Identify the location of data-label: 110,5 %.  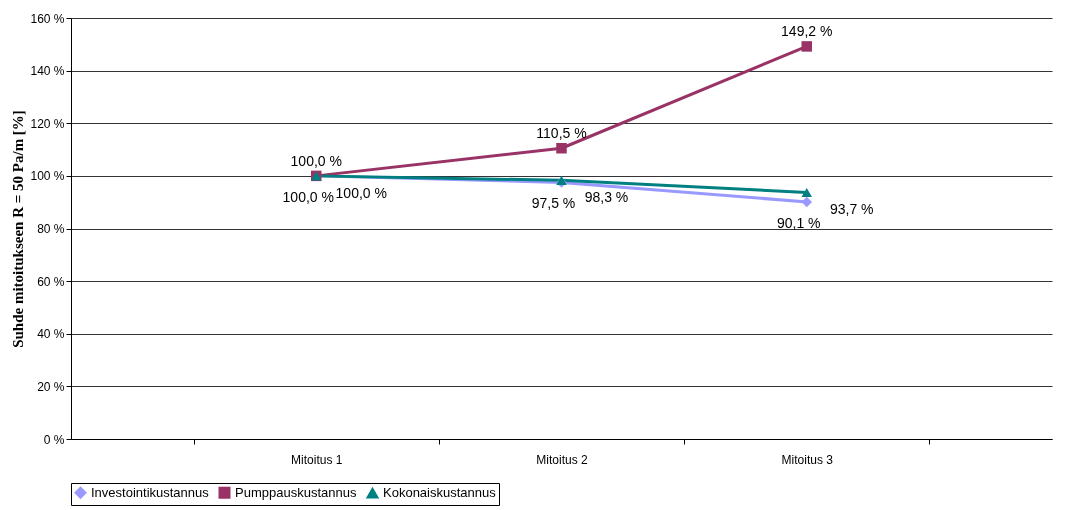
(561, 133).